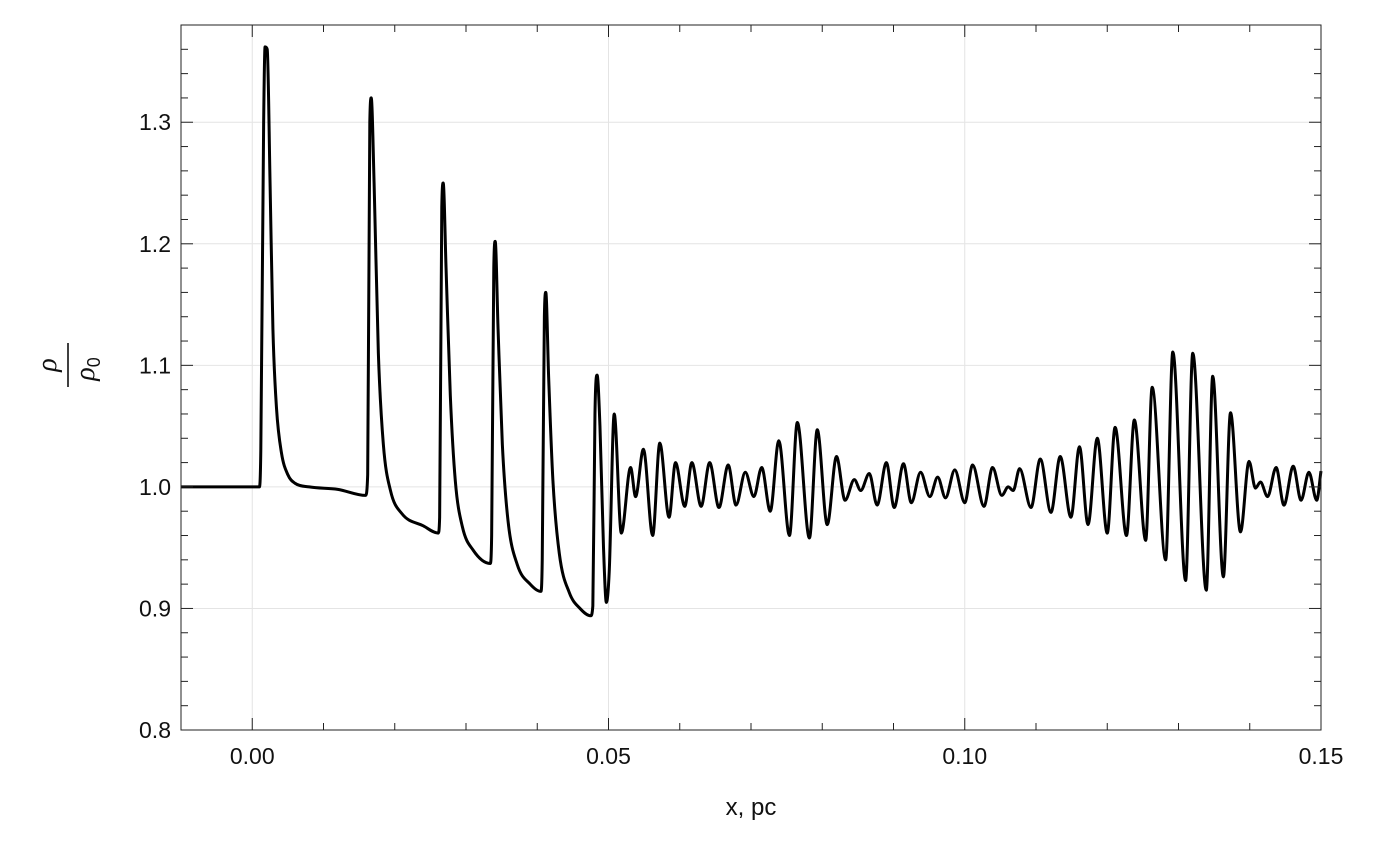 Image resolution: width=1392 pixels, height=856 pixels. Describe the element at coordinates (1321, 756) in the screenshot. I see `x-tick-label: 0.15` at that location.